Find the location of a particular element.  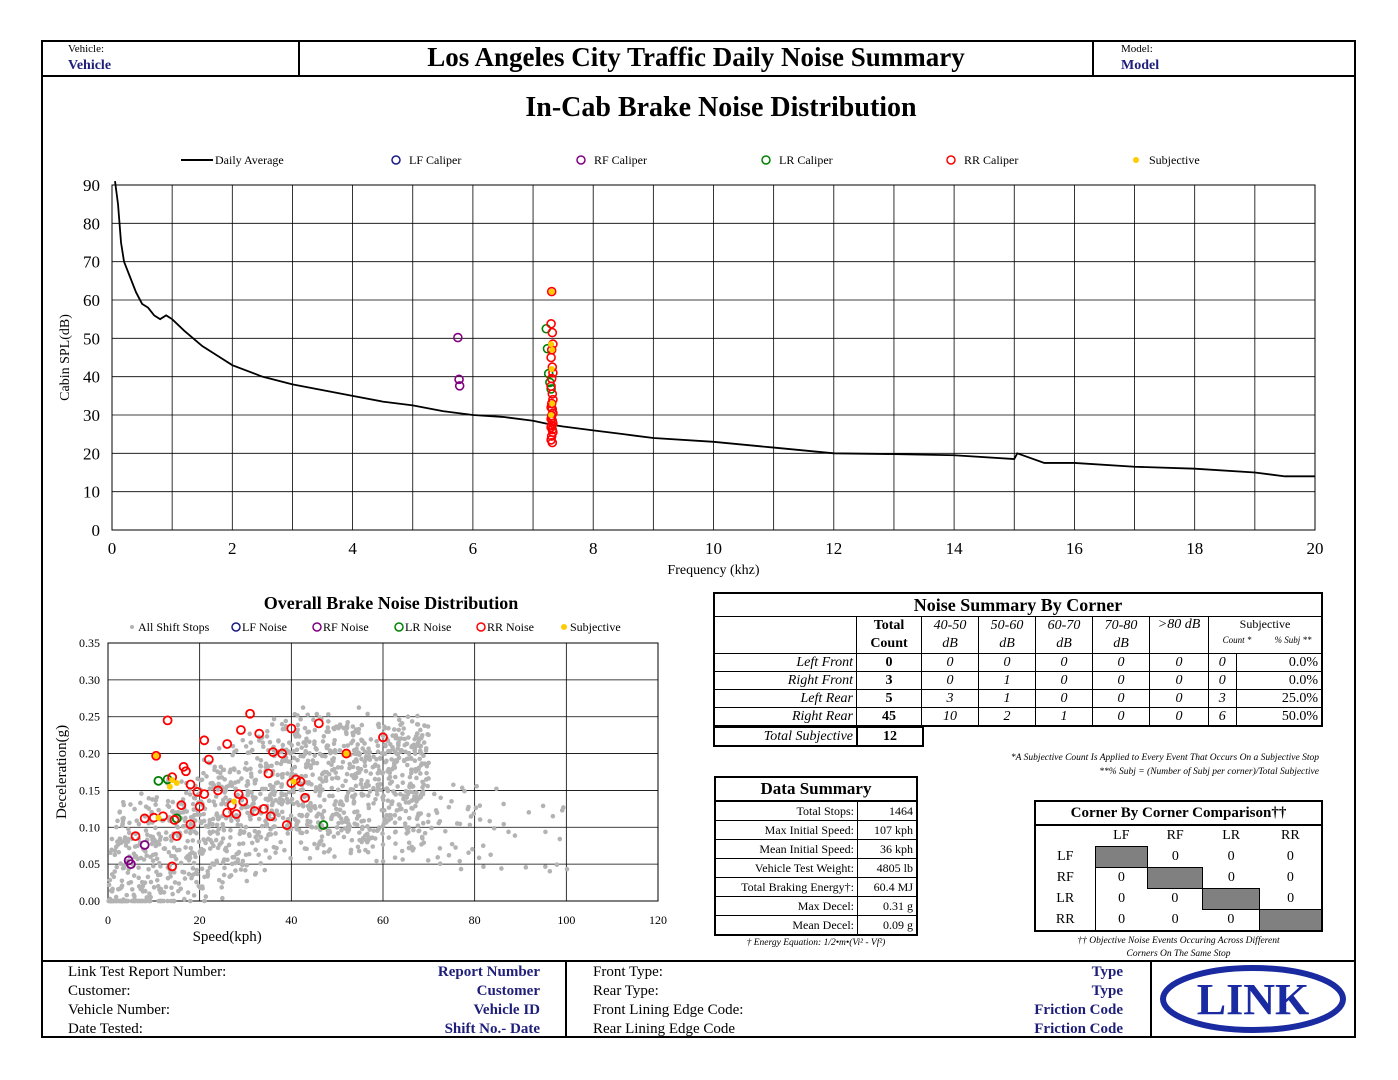

noise-cell-b5: 0 is located at coordinates (1179, 717).